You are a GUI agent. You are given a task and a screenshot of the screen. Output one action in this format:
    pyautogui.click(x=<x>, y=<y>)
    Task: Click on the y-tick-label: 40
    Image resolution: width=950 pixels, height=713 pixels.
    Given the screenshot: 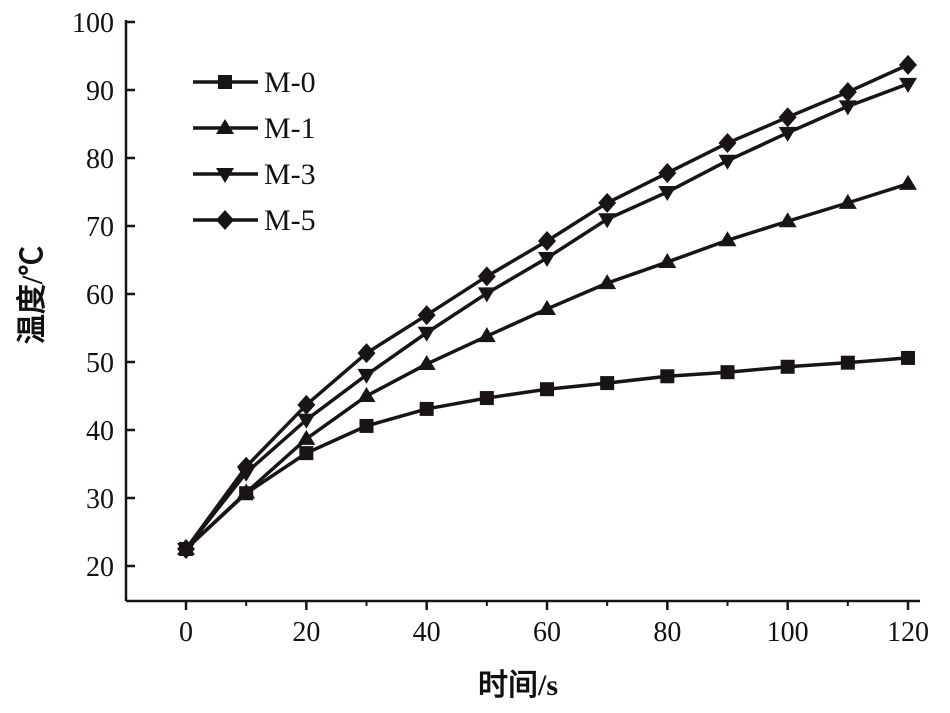 What is the action you would take?
    pyautogui.click(x=100, y=431)
    